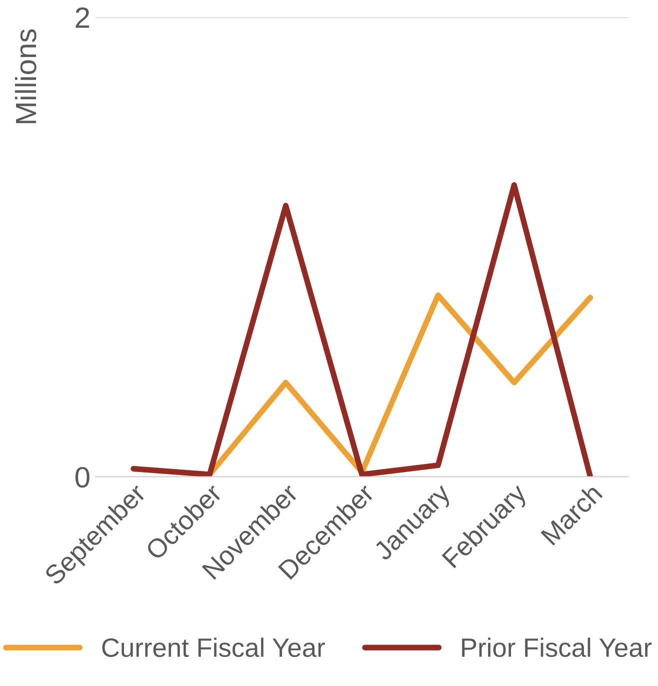 The height and width of the screenshot is (686, 658). What do you see at coordinates (213, 648) in the screenshot?
I see `legend-label: Current Fiscal Year` at bounding box center [213, 648].